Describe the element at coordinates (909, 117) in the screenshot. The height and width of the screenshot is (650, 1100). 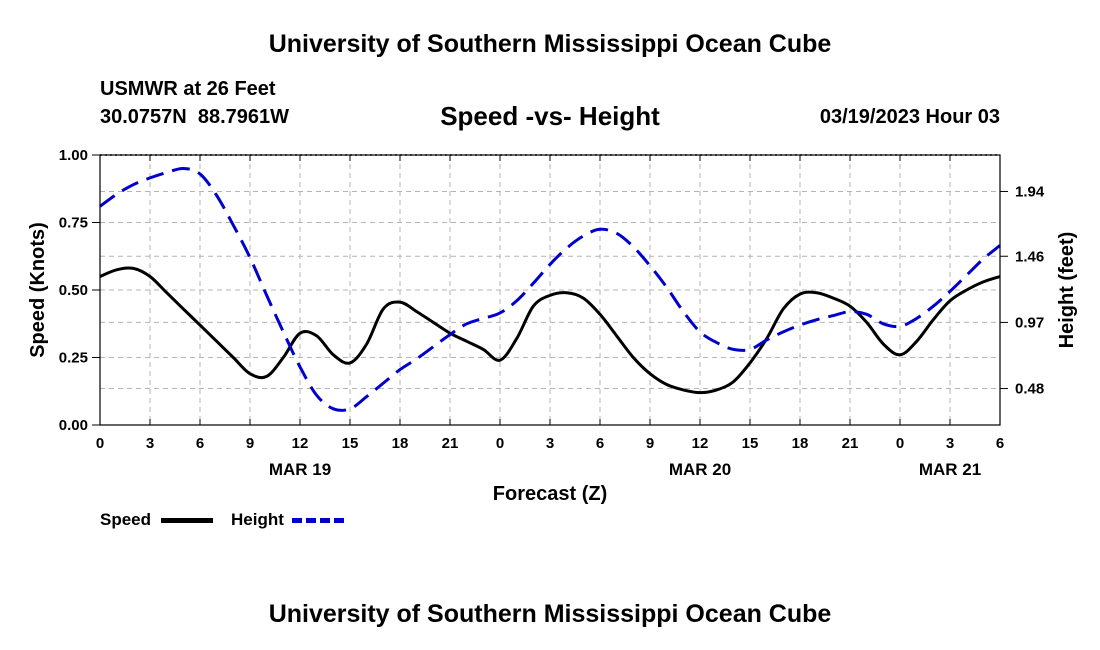
I see `forecast-datetime: 03/19/2023 Hour 03` at that location.